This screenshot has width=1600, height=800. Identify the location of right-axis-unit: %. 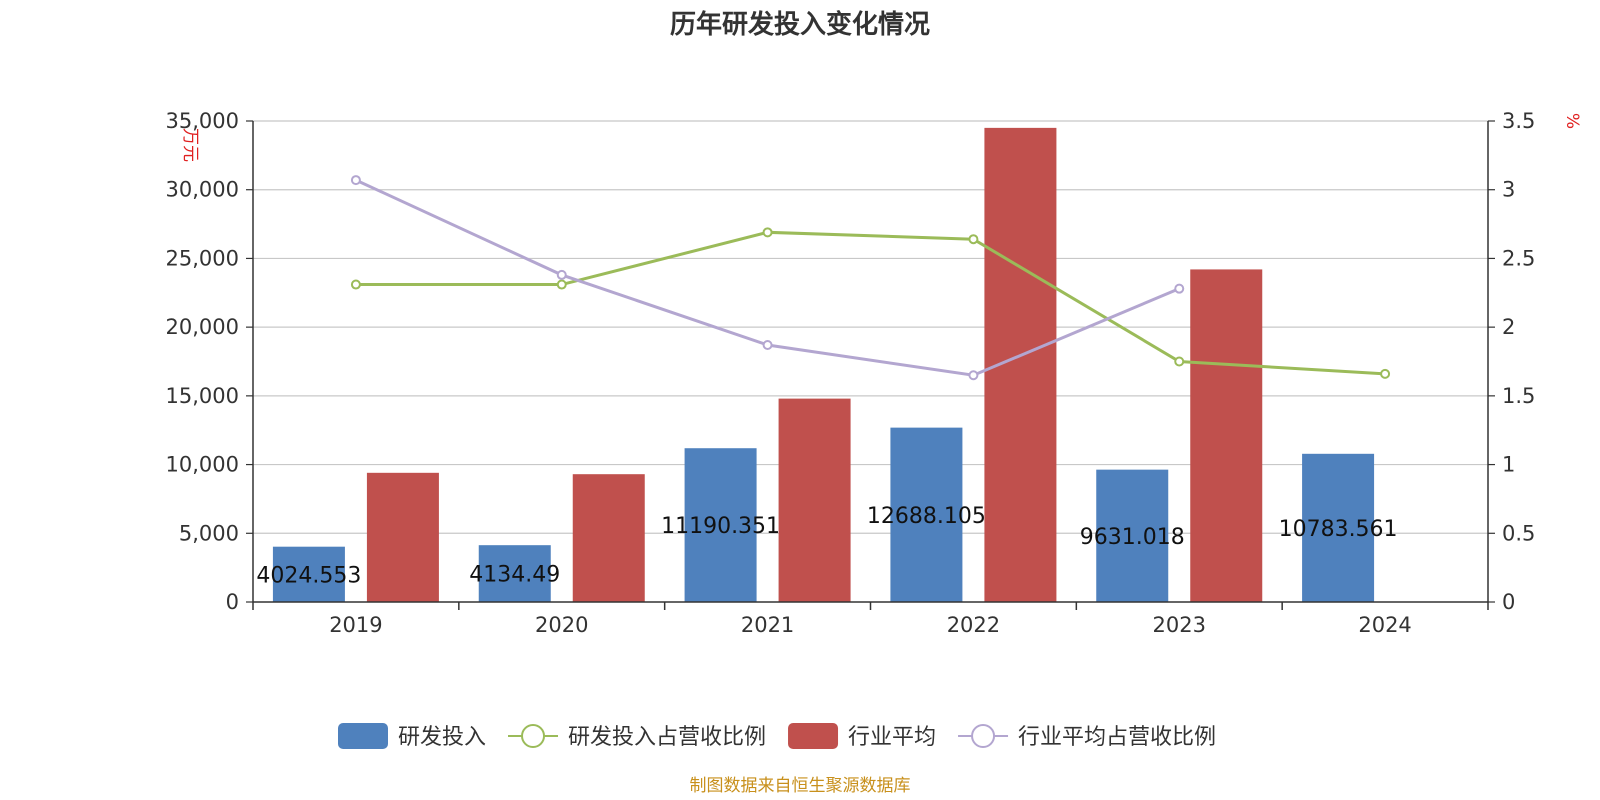
(1572, 121).